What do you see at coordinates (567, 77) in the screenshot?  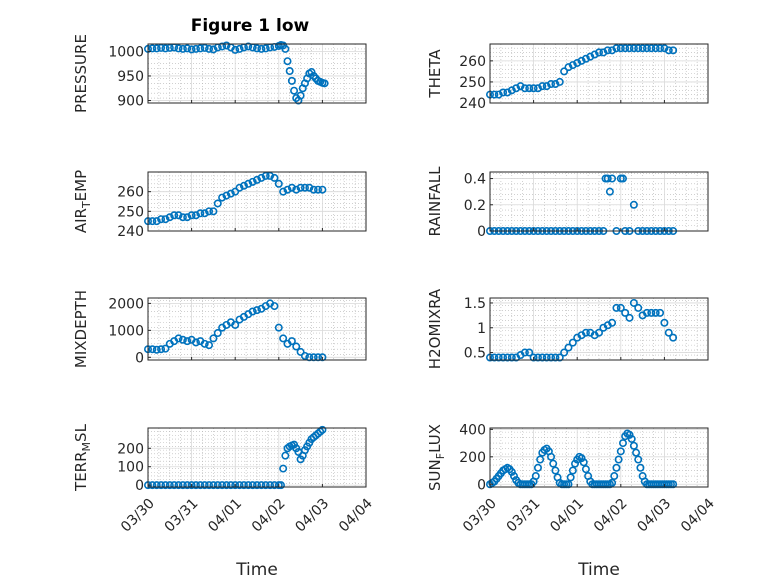 I see `subplot-theta: 240 250 260 THETA` at bounding box center [567, 77].